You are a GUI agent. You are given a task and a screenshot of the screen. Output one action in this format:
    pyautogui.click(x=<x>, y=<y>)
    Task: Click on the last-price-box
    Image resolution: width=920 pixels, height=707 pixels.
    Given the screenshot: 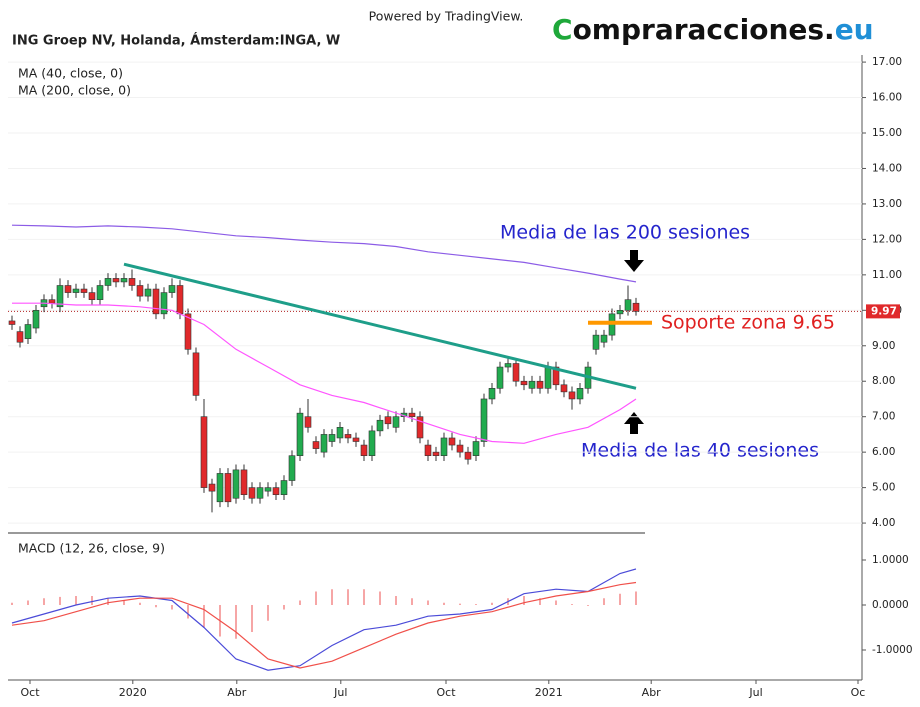 What is the action you would take?
    pyautogui.click(x=883, y=311)
    